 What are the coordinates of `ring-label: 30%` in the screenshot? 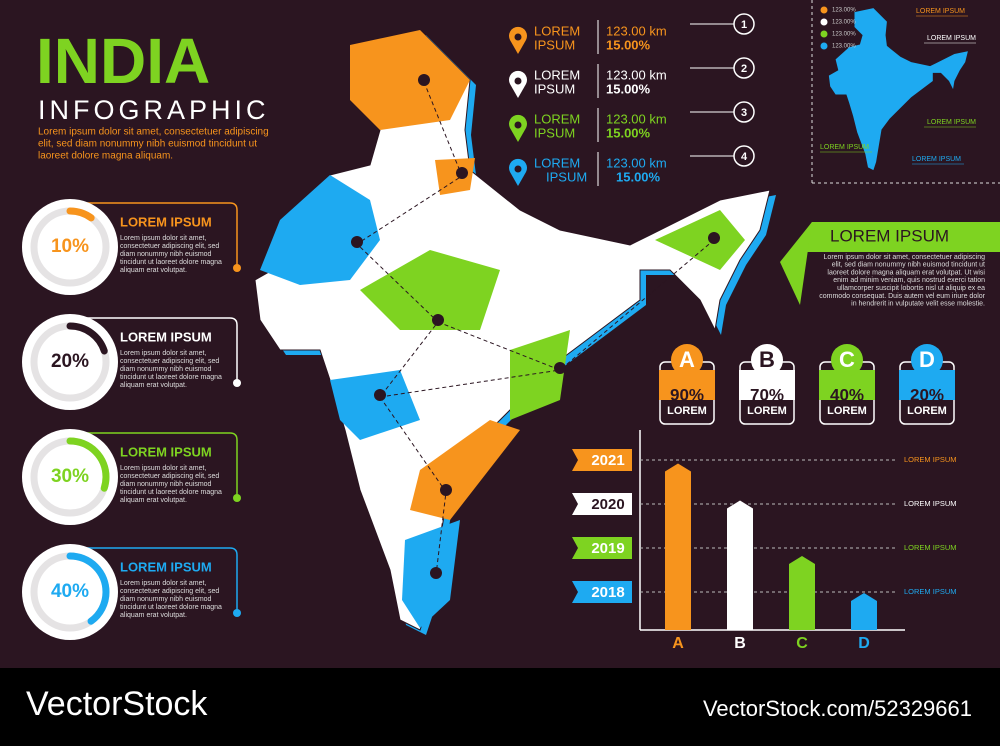 It's located at (70, 476).